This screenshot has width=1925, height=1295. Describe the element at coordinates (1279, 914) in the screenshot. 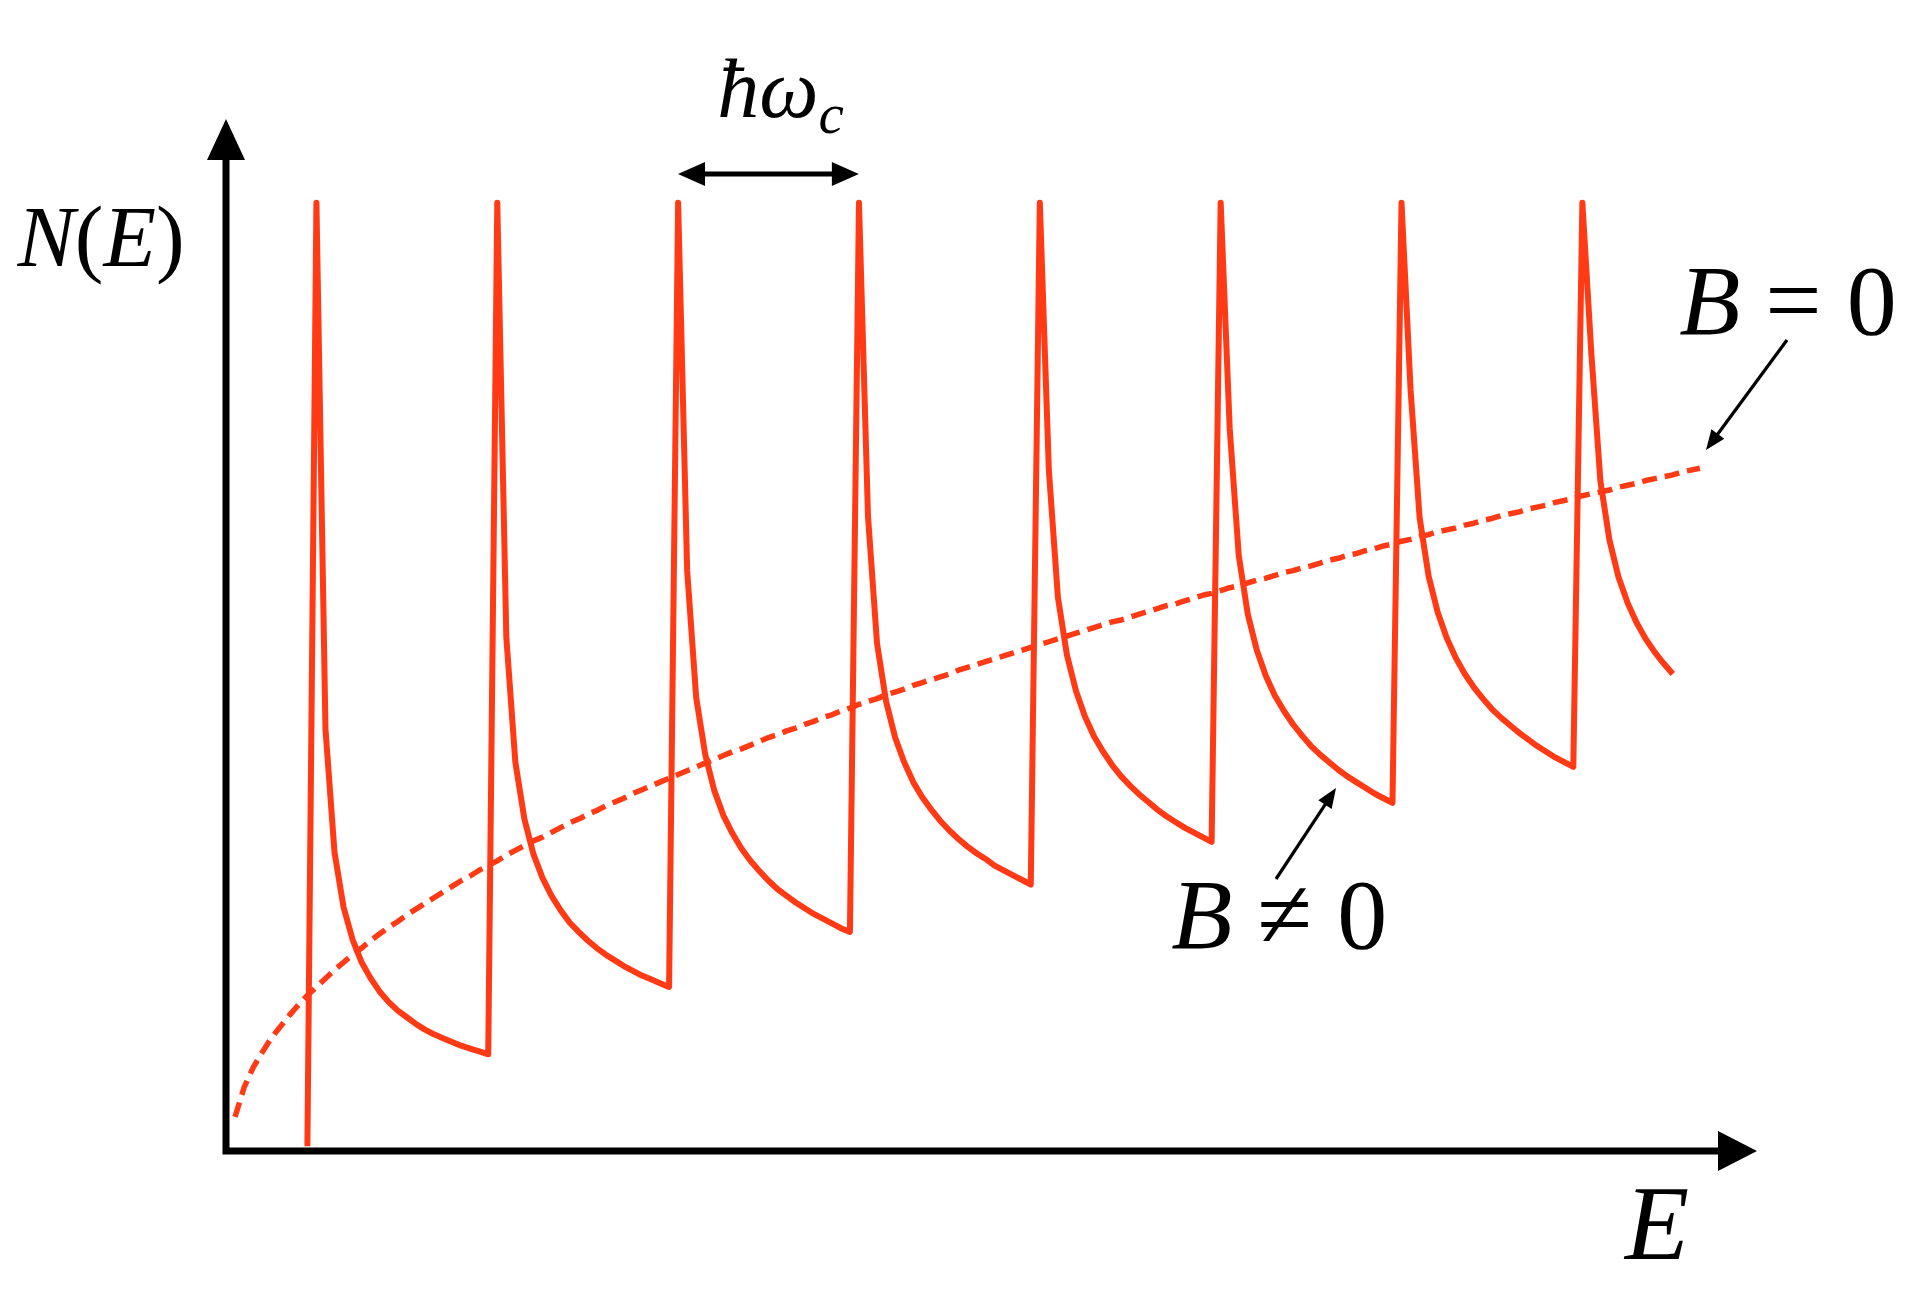

I see `series-label: B ≠ 0` at that location.